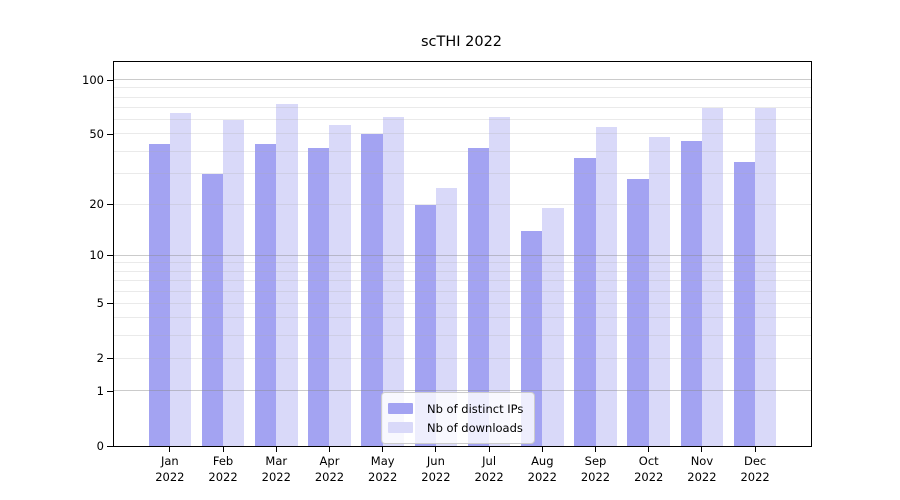 This screenshot has width=900, height=500. Describe the element at coordinates (585, 301) in the screenshot. I see `bar-ips-sep` at that location.